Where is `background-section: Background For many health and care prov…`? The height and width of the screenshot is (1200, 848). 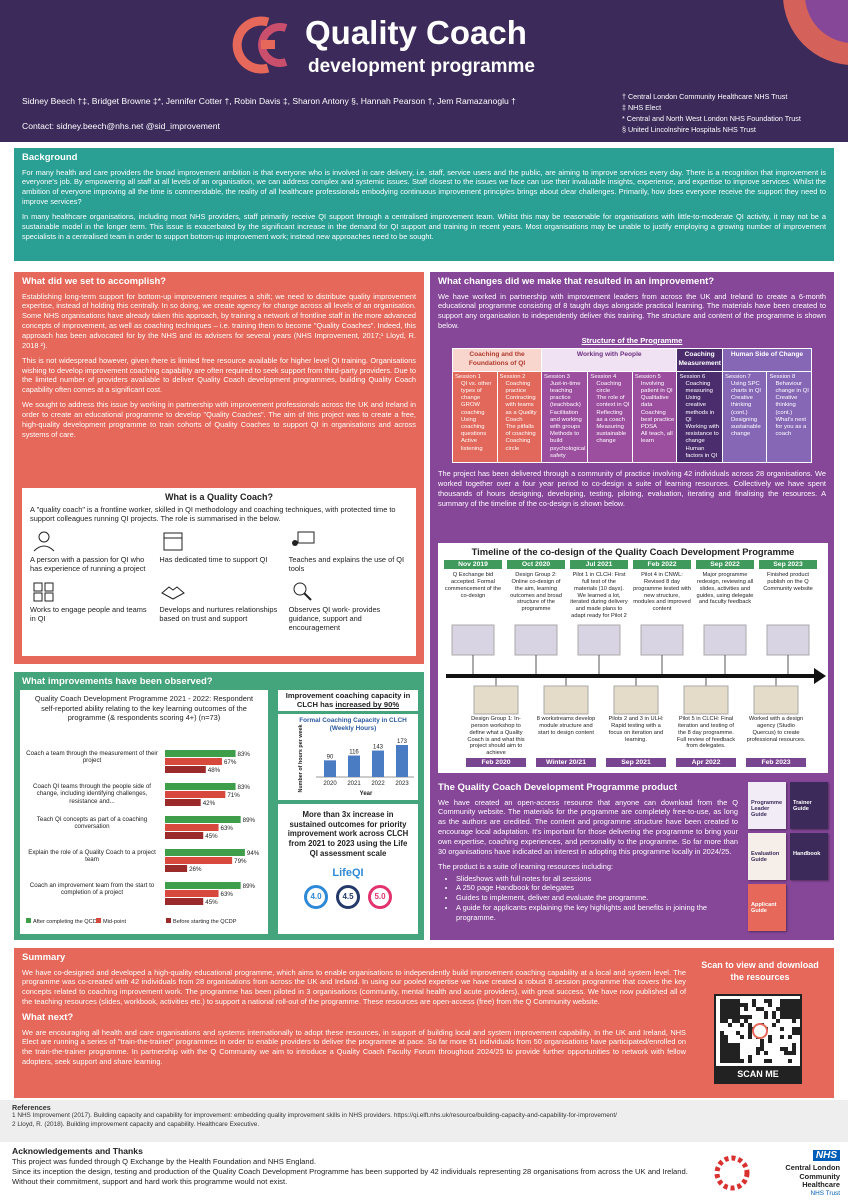 background-section: Background For many health and care prov… is located at coordinates (424, 204).